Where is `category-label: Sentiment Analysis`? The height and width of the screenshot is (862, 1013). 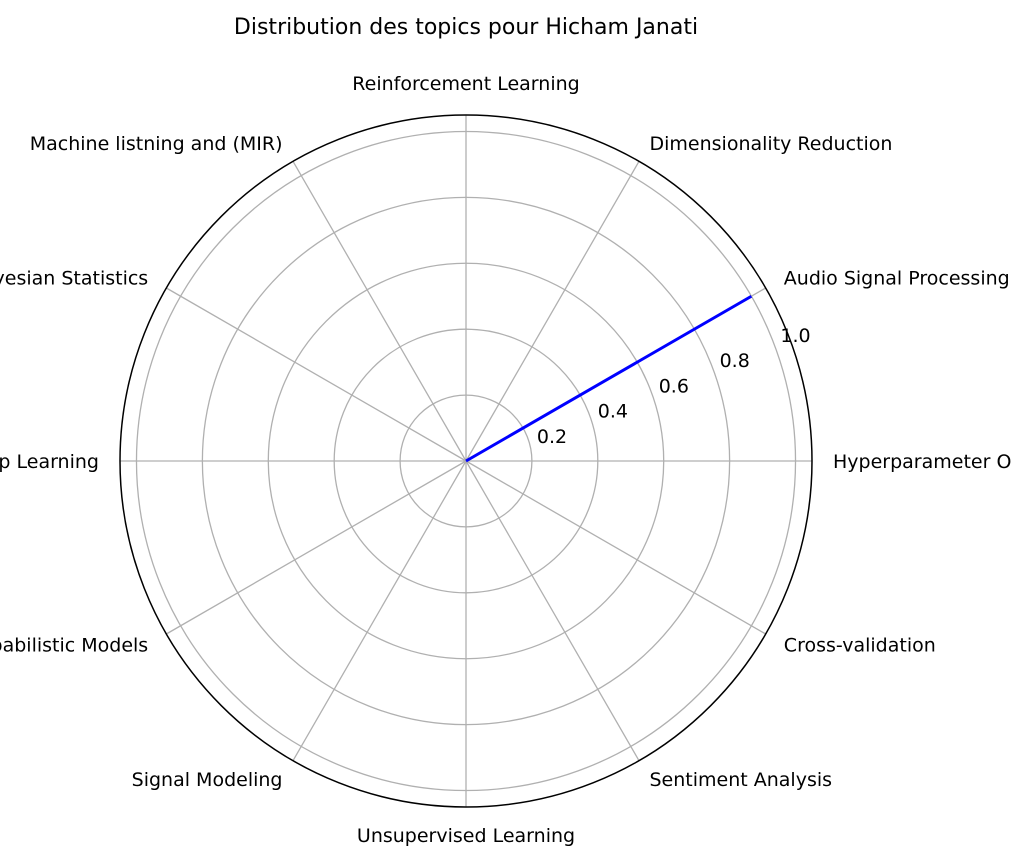
category-label: Sentiment Analysis is located at coordinates (741, 780).